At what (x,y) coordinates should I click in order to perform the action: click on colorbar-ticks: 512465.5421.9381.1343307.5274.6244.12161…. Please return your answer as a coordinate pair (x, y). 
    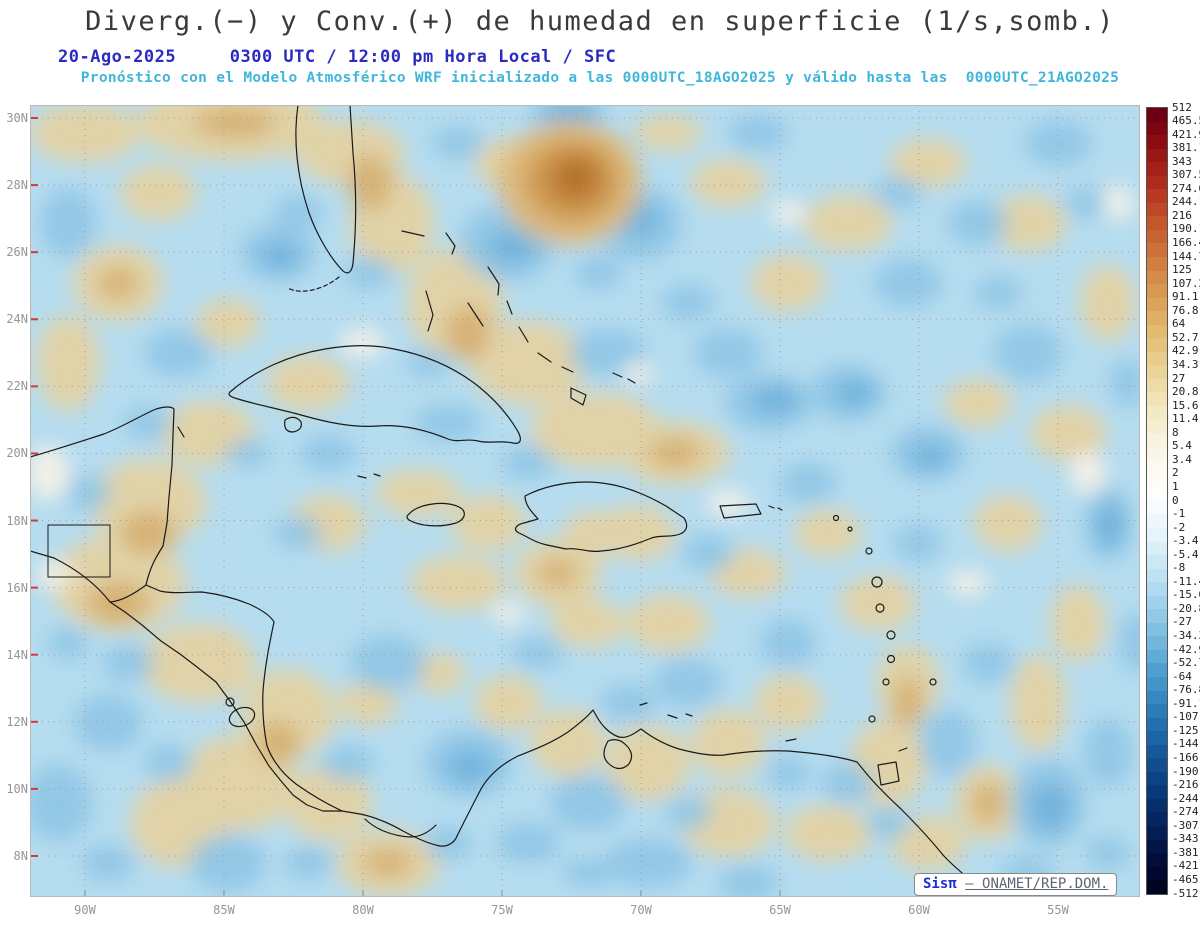
    Looking at the image, I should click on (1186, 500).